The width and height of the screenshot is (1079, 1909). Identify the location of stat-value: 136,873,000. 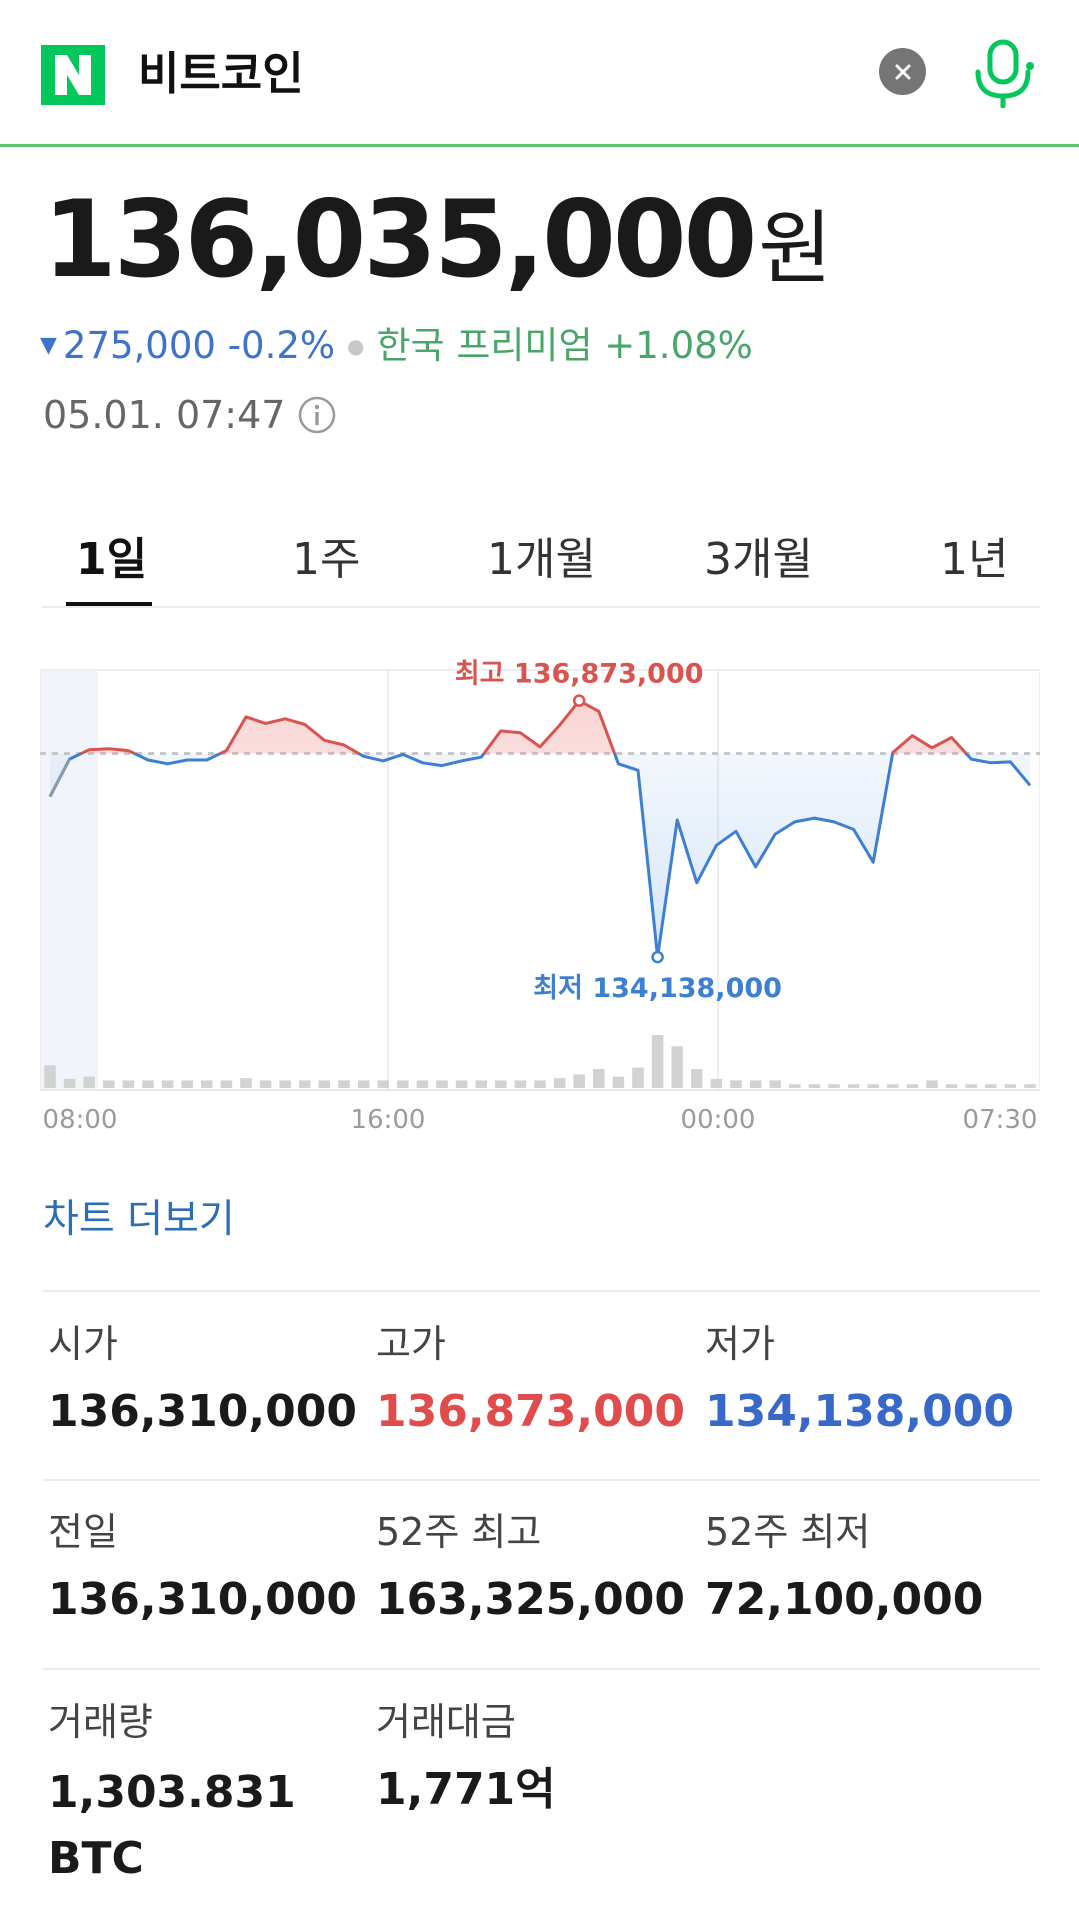
(530, 1411).